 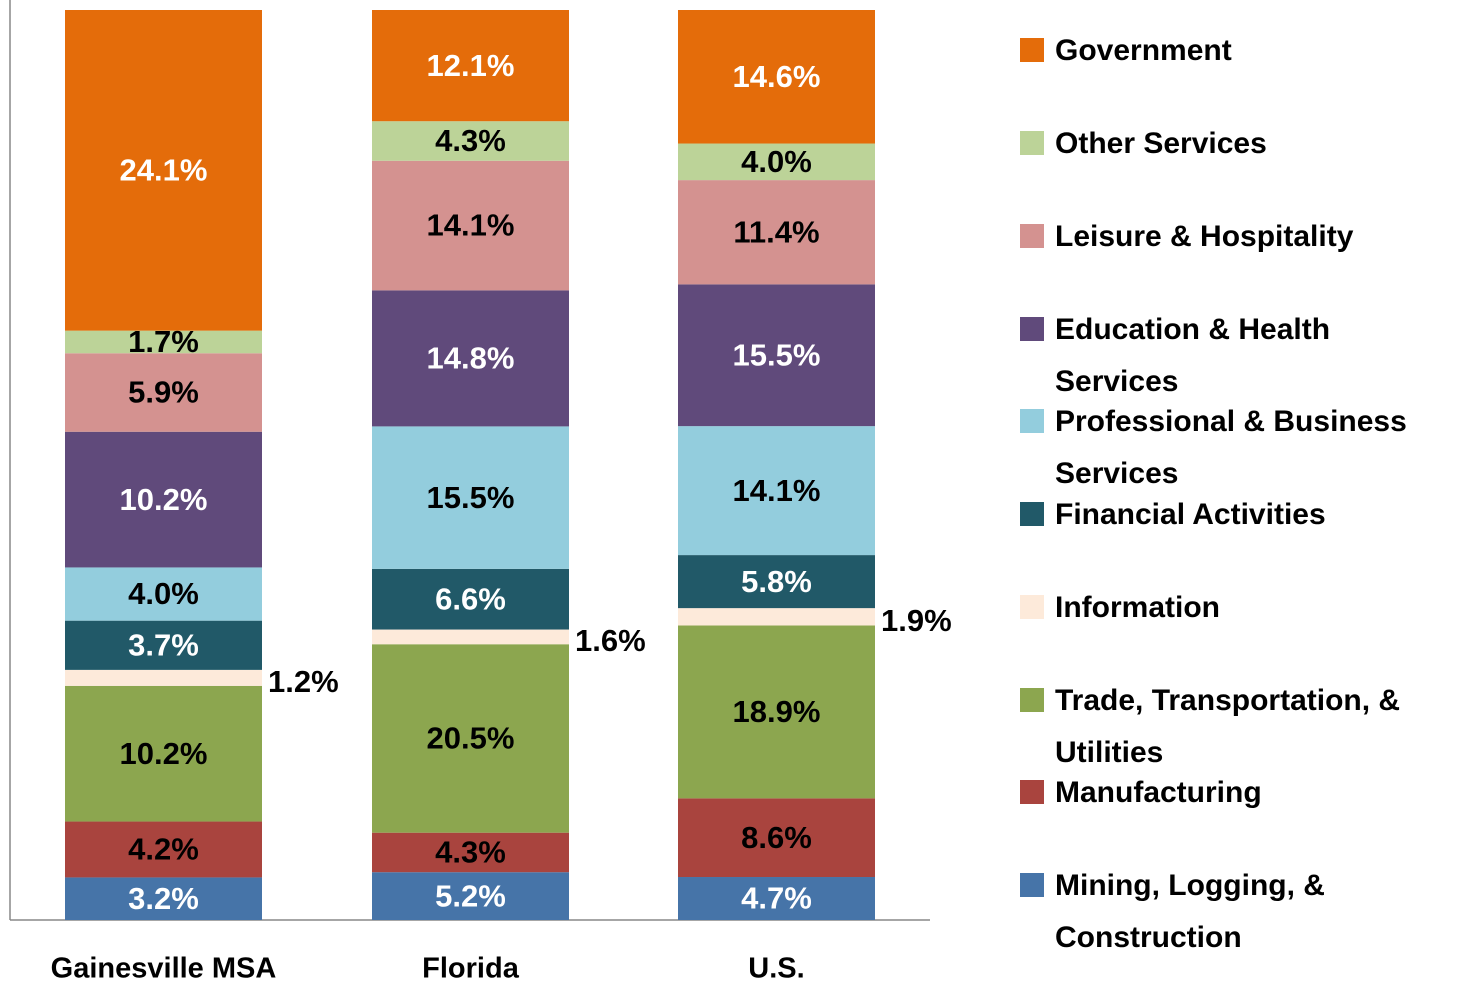 I want to click on x-tick-label: Florida, so click(x=471, y=969).